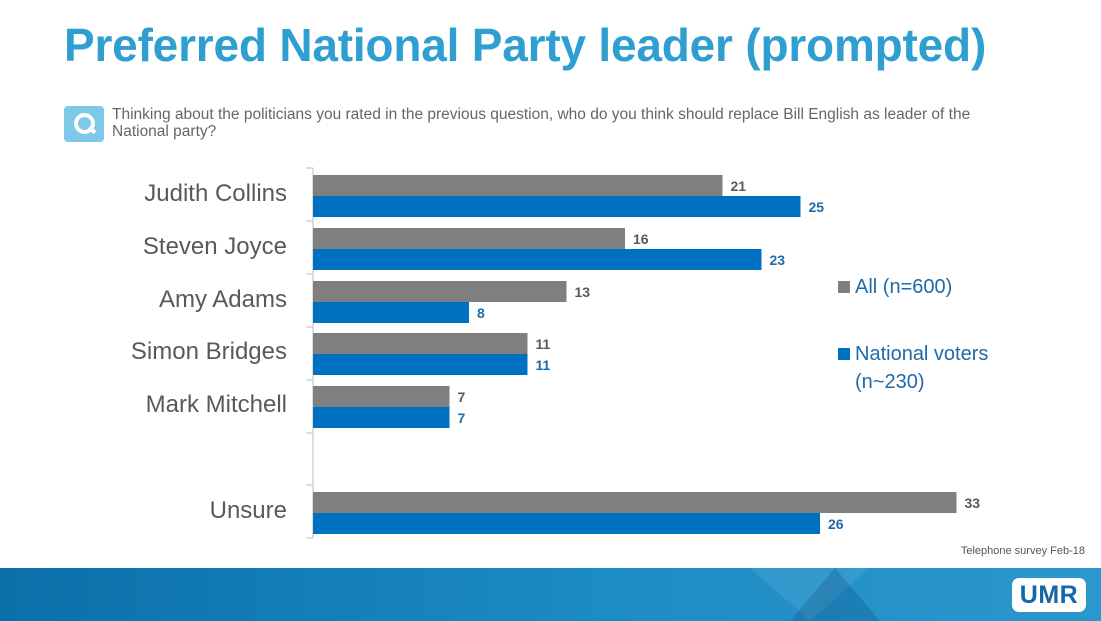  I want to click on data-label: 25, so click(817, 207).